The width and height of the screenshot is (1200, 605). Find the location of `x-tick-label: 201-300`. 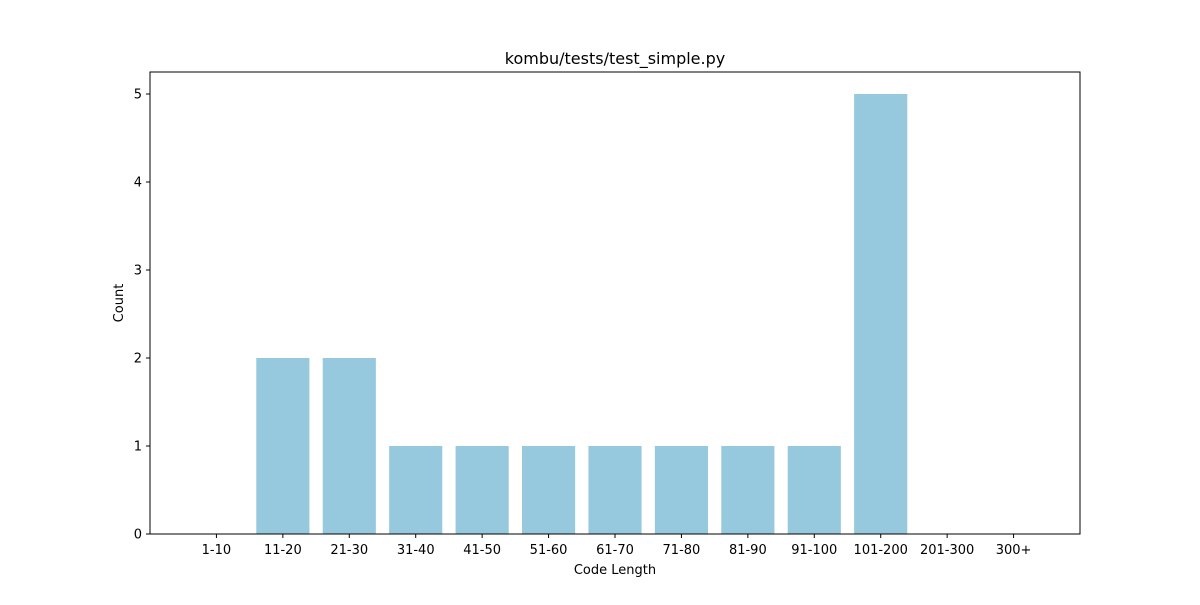

x-tick-label: 201-300 is located at coordinates (947, 550).